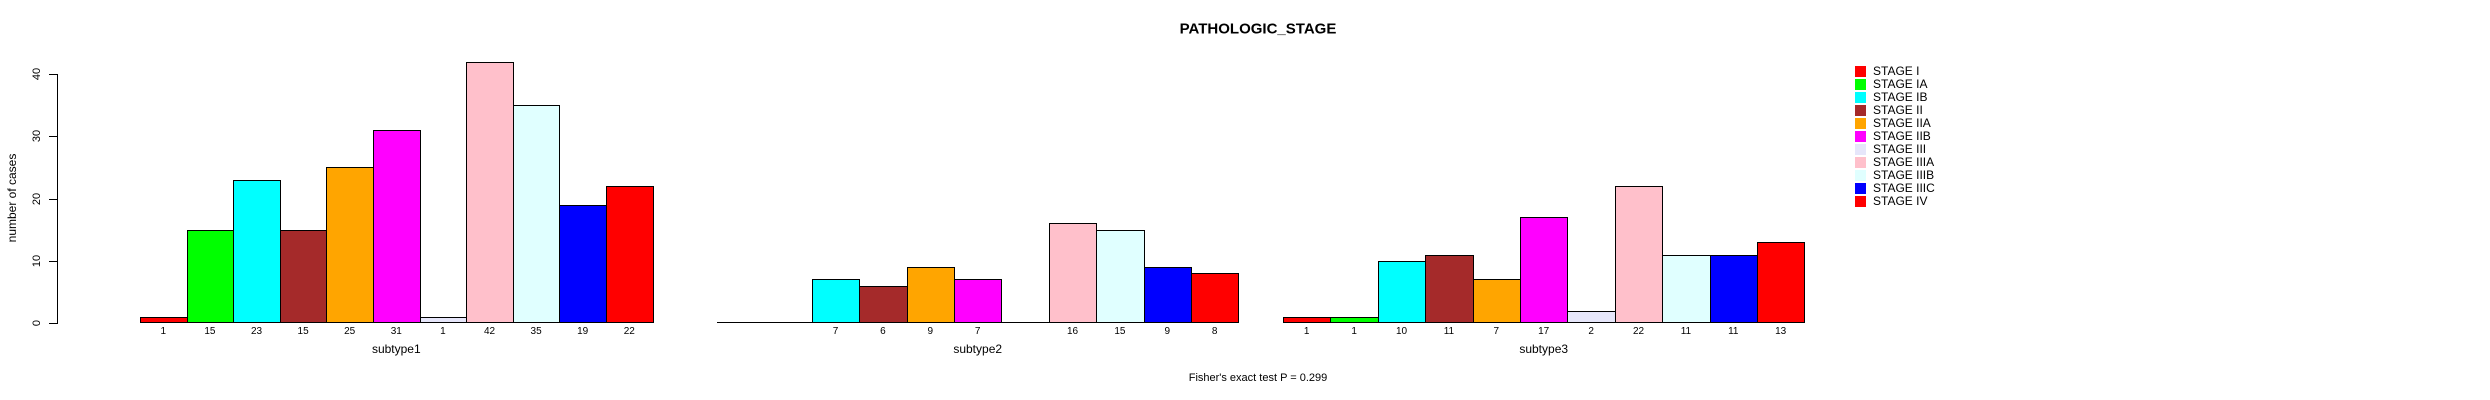 This screenshot has height=400, width=2490. What do you see at coordinates (1902, 136) in the screenshot?
I see `legend-label-stage-iib: STAGE IIB` at bounding box center [1902, 136].